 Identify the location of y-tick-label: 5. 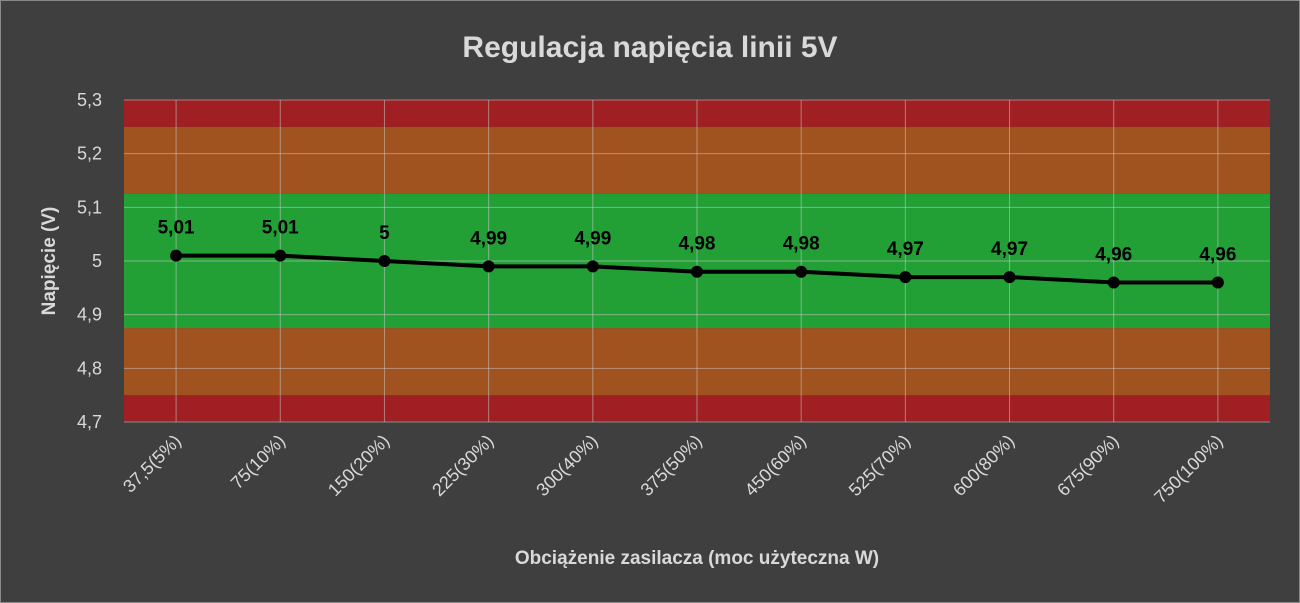
(97, 261).